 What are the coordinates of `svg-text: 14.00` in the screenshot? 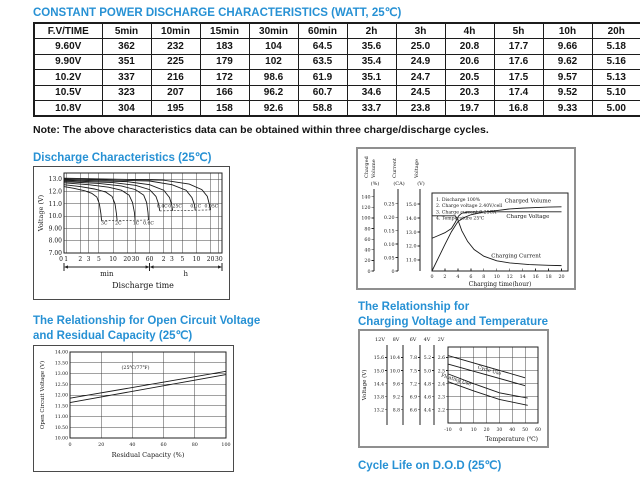 It's located at (61, 353).